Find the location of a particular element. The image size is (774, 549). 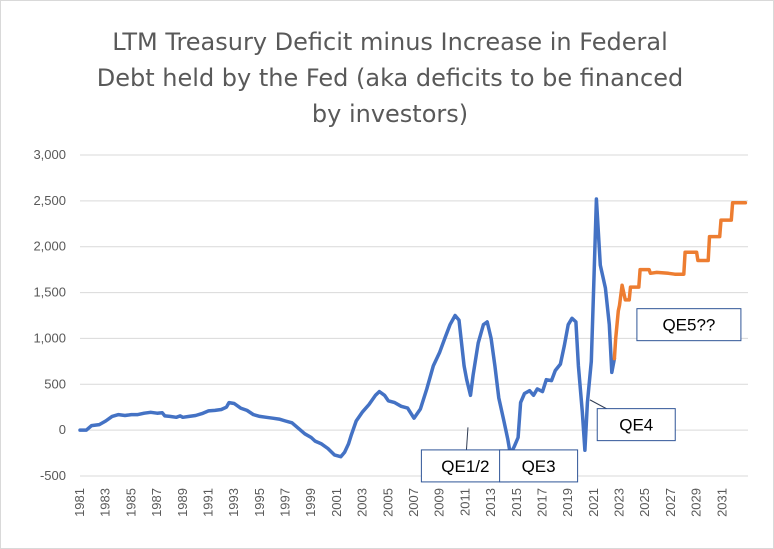

callout-label: QE5?? is located at coordinates (688, 325).